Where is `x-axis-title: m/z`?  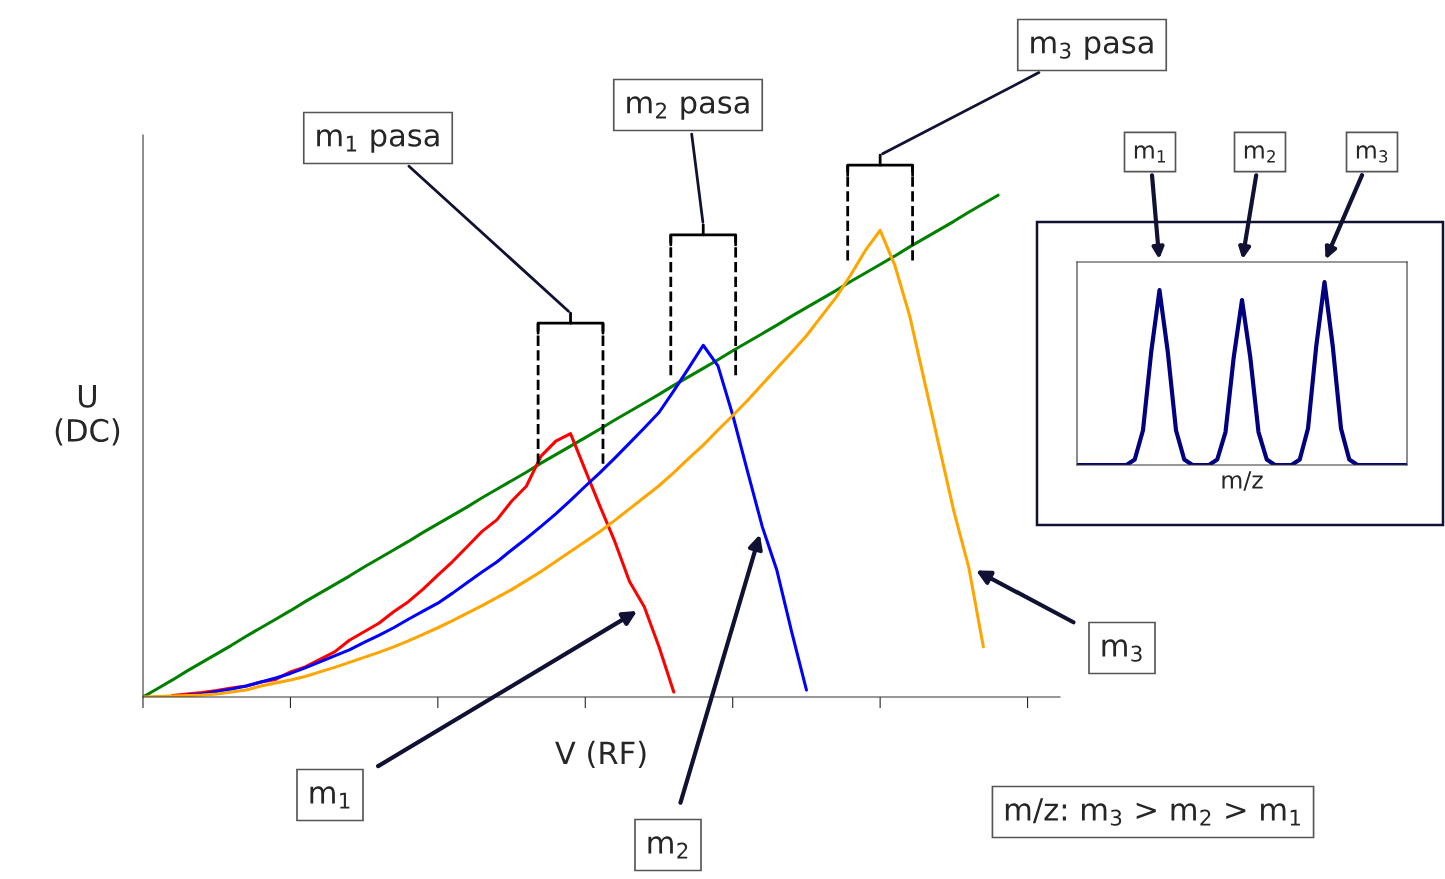
x-axis-title: m/z is located at coordinates (1242, 481).